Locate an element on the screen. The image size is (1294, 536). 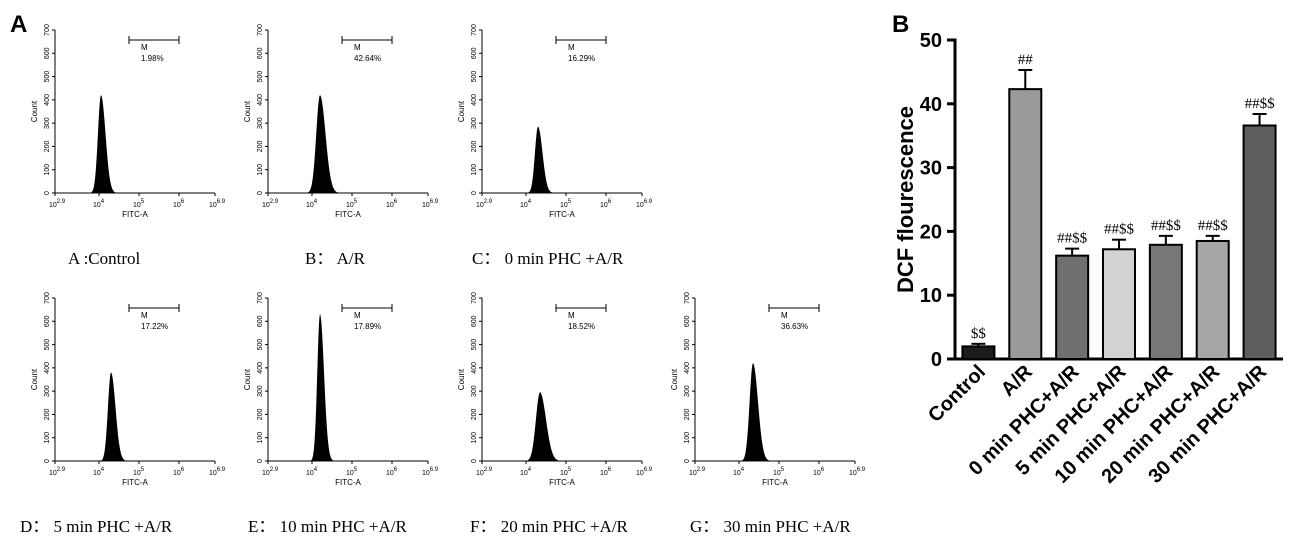
gate-percent: 42.64% is located at coordinates (367, 58).